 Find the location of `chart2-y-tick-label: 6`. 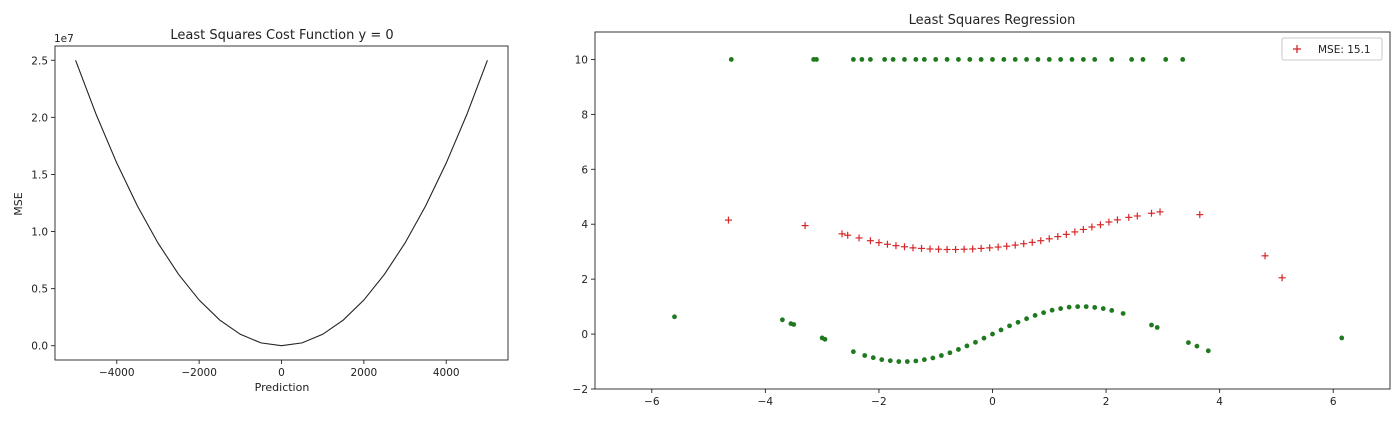

chart2-y-tick-label: 6 is located at coordinates (584, 170).